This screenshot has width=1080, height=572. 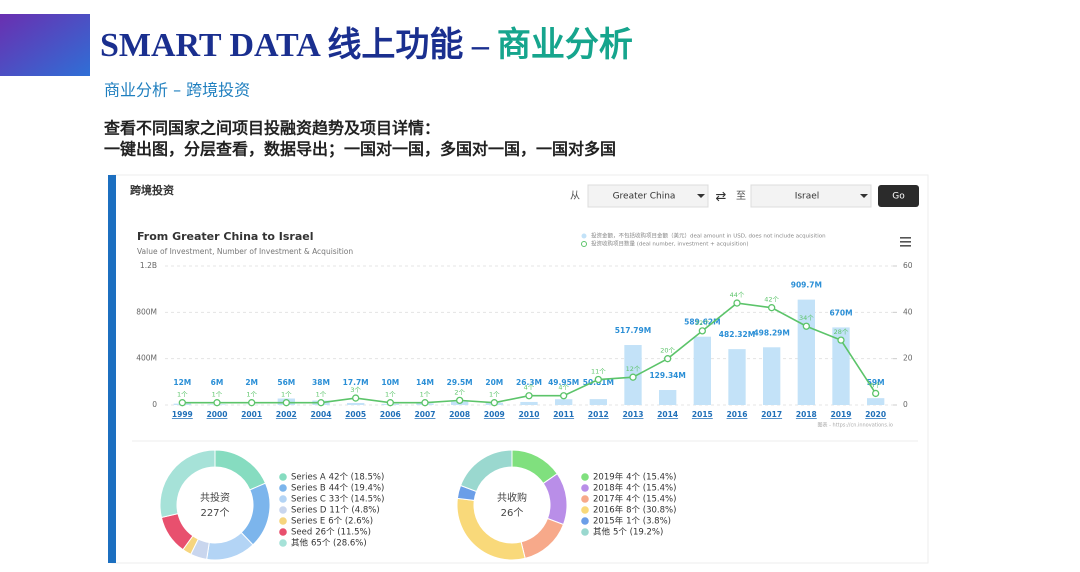 What do you see at coordinates (841, 332) in the screenshot?
I see `line-value-label: 28个` at bounding box center [841, 332].